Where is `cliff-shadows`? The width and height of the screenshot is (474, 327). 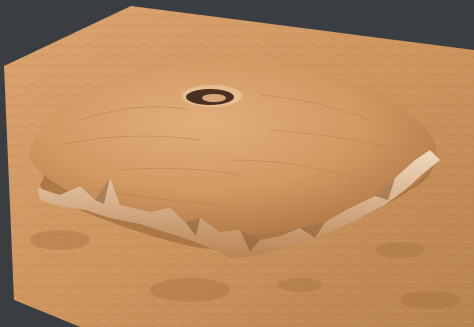 cliff-shadows is located at coordinates (245, 215).